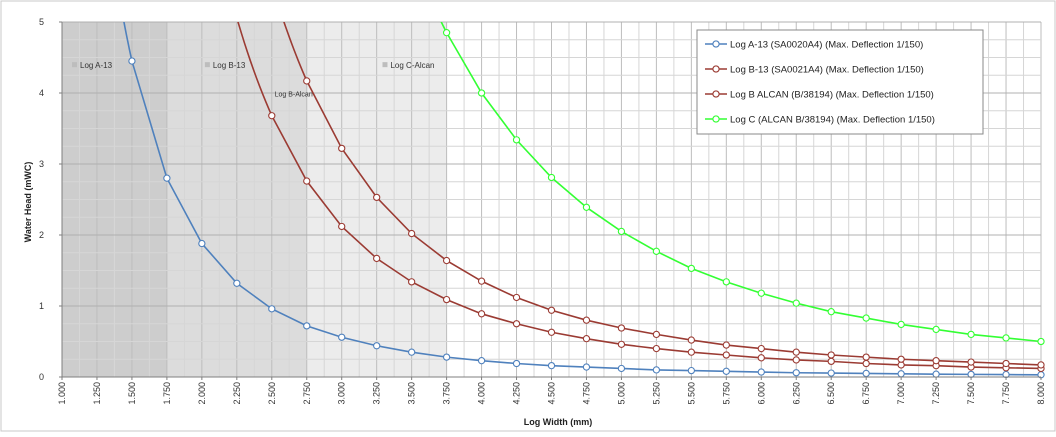 This screenshot has width=1056, height=437. What do you see at coordinates (971, 393) in the screenshot?
I see `x-tick-label: 7.500` at bounding box center [971, 393].